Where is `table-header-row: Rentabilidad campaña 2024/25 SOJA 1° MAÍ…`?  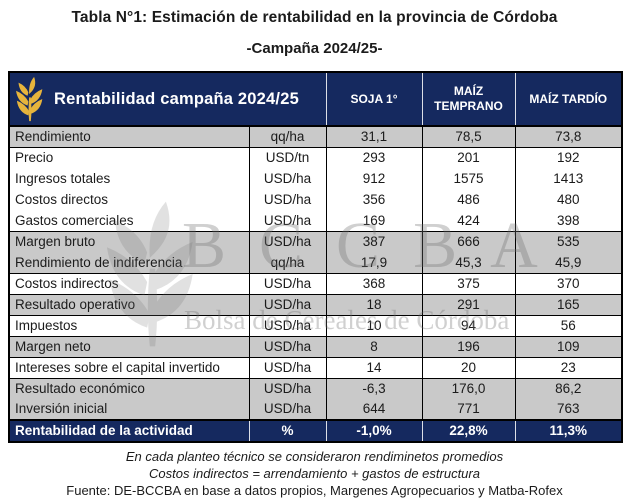
table-header-row: Rentabilidad campaña 2024/25 SOJA 1° MAÍ… is located at coordinates (315, 99).